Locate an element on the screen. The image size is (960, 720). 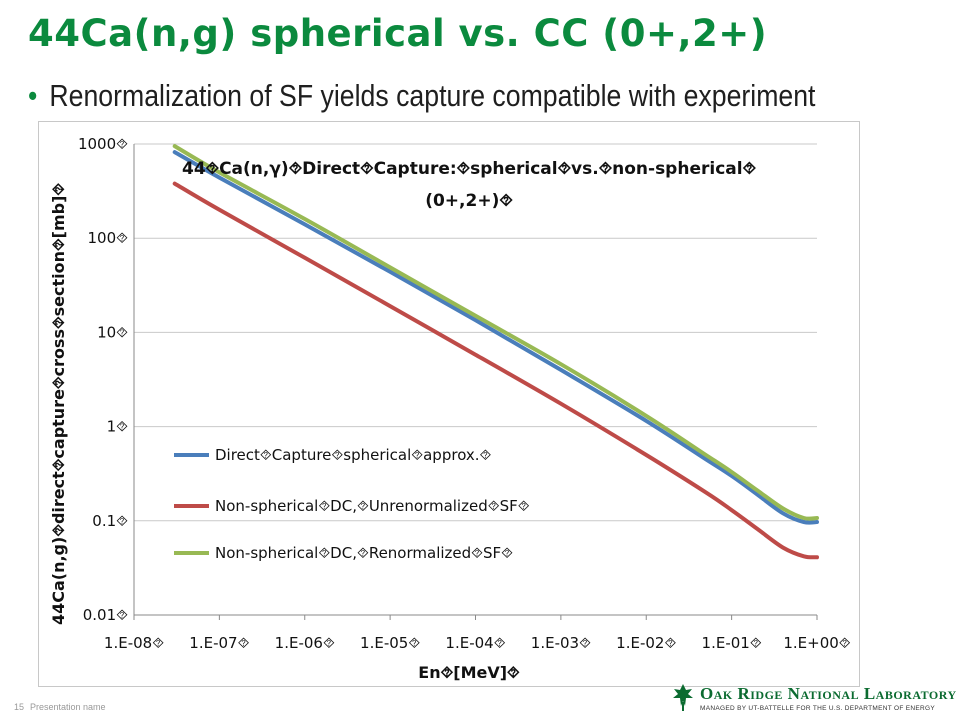
y-tick-label: 1⯑ is located at coordinates (118, 427).